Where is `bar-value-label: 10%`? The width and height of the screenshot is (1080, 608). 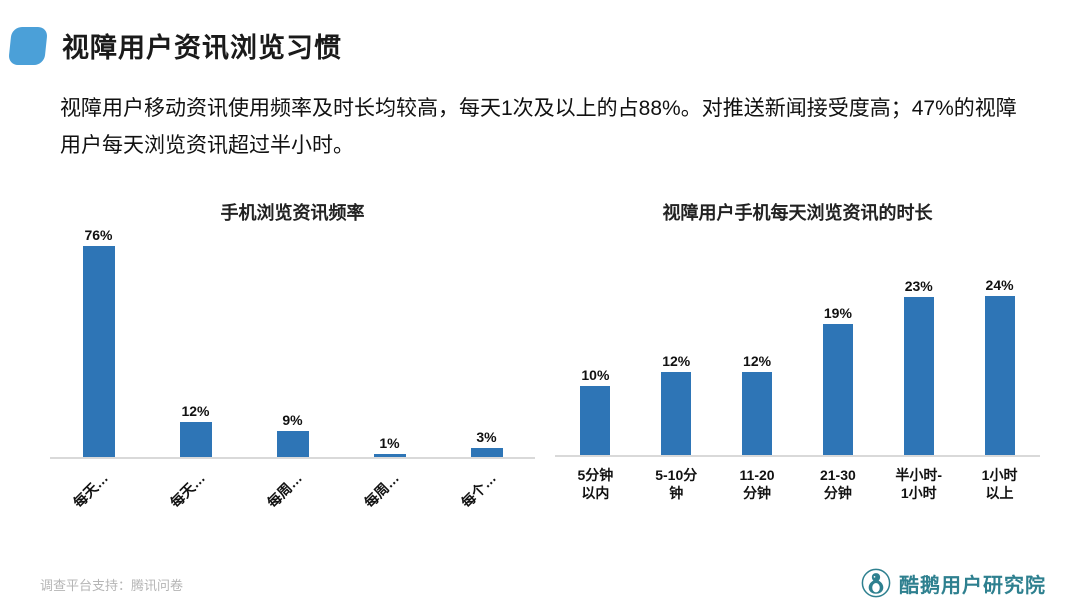
bar-value-label: 10% is located at coordinates (595, 375).